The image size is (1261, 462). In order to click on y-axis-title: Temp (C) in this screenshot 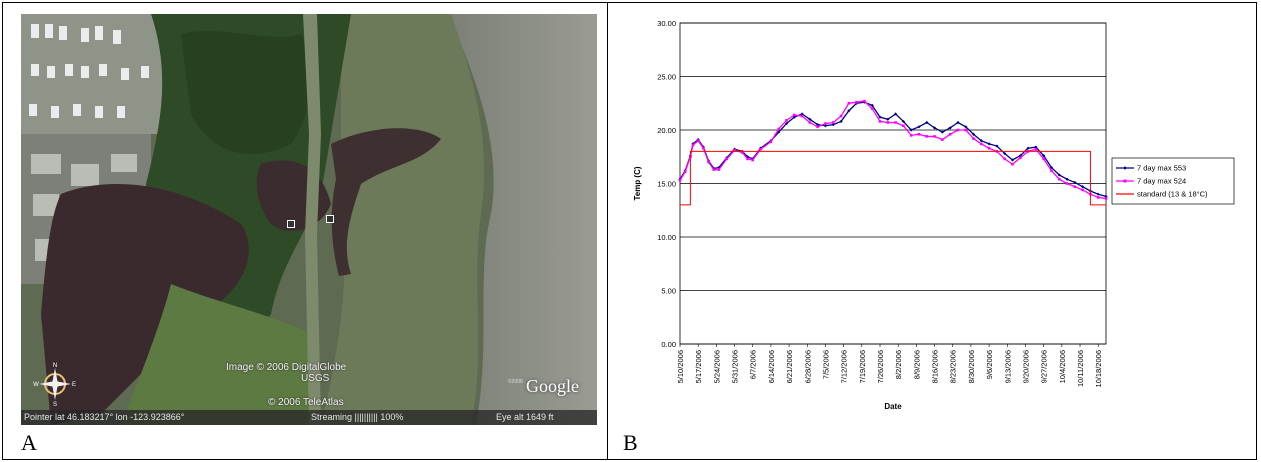, I will do `click(637, 183)`.